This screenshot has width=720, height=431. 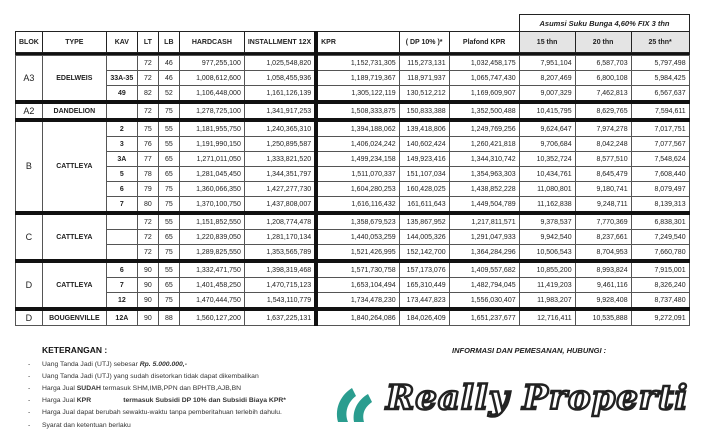 What do you see at coordinates (424, 94) in the screenshot?
I see `dp-cell: 130,512,212` at bounding box center [424, 94].